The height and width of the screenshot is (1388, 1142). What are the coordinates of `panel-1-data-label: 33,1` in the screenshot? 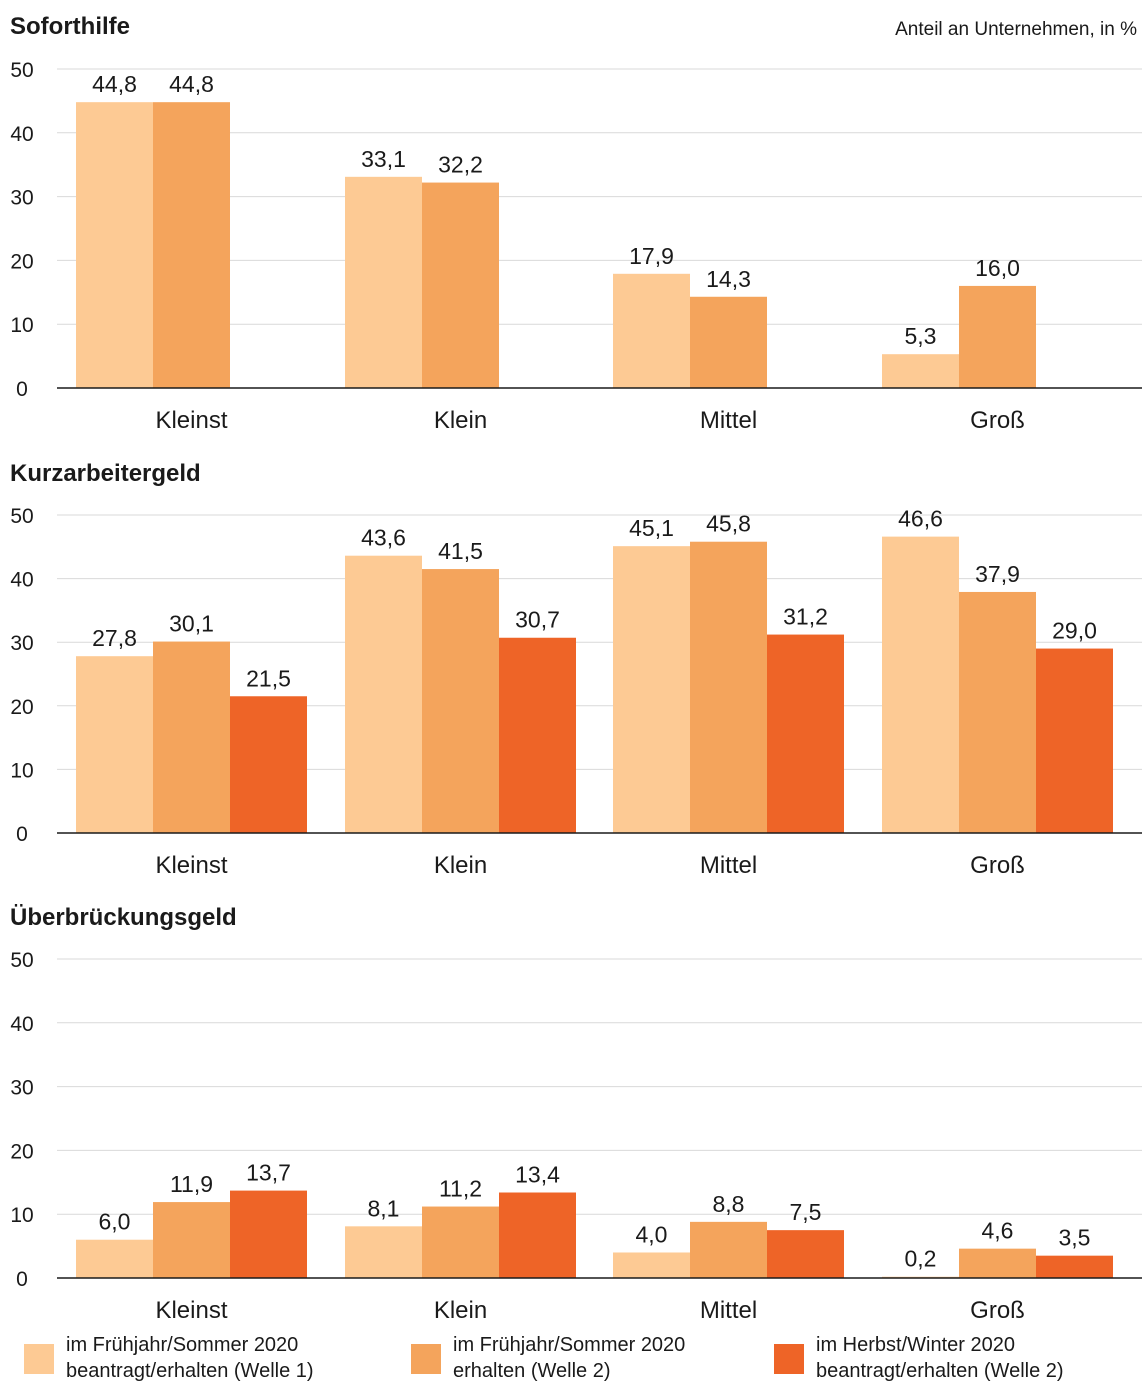 It's located at (383, 159).